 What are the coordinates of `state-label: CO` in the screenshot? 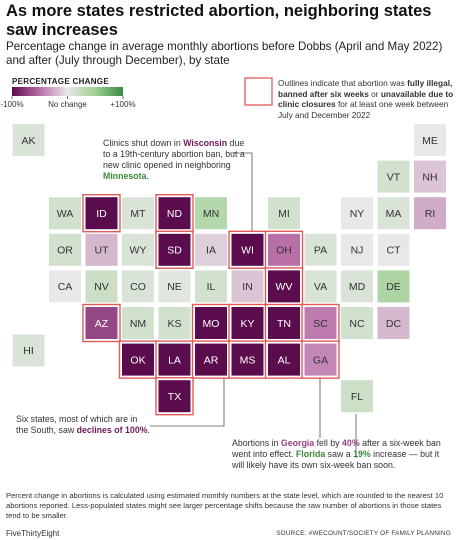 It's located at (138, 287).